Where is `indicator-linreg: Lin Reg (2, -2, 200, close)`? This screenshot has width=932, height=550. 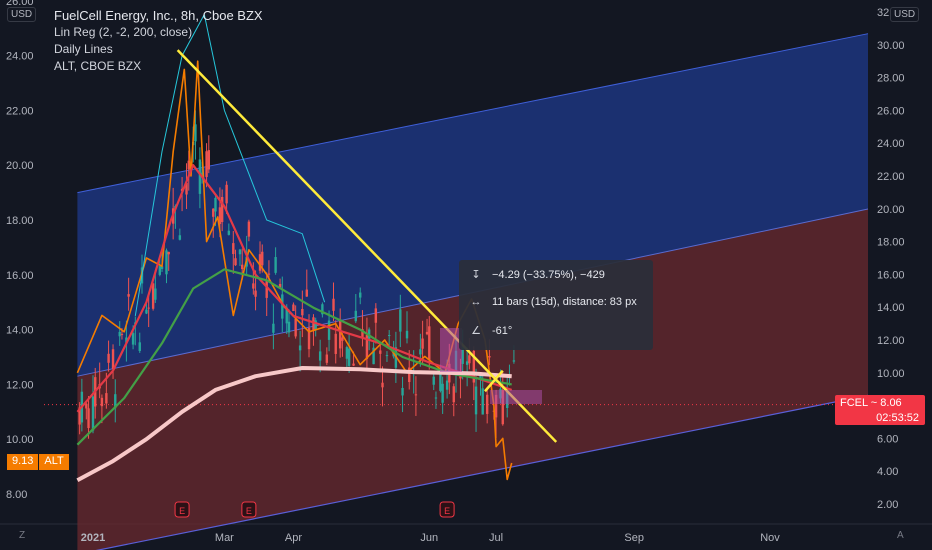 indicator-linreg: Lin Reg (2, -2, 200, close) is located at coordinates (123, 32).